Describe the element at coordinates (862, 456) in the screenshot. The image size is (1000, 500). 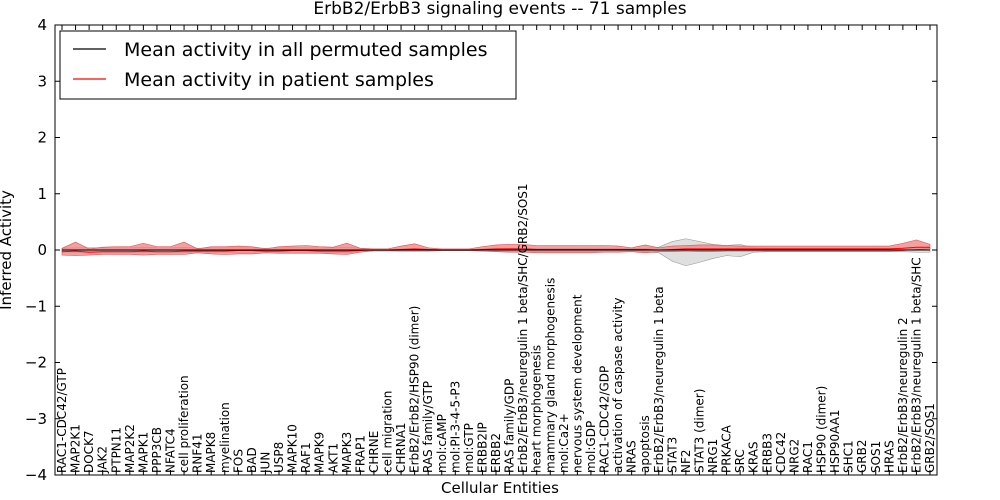
I see `category-label: GRB2` at that location.